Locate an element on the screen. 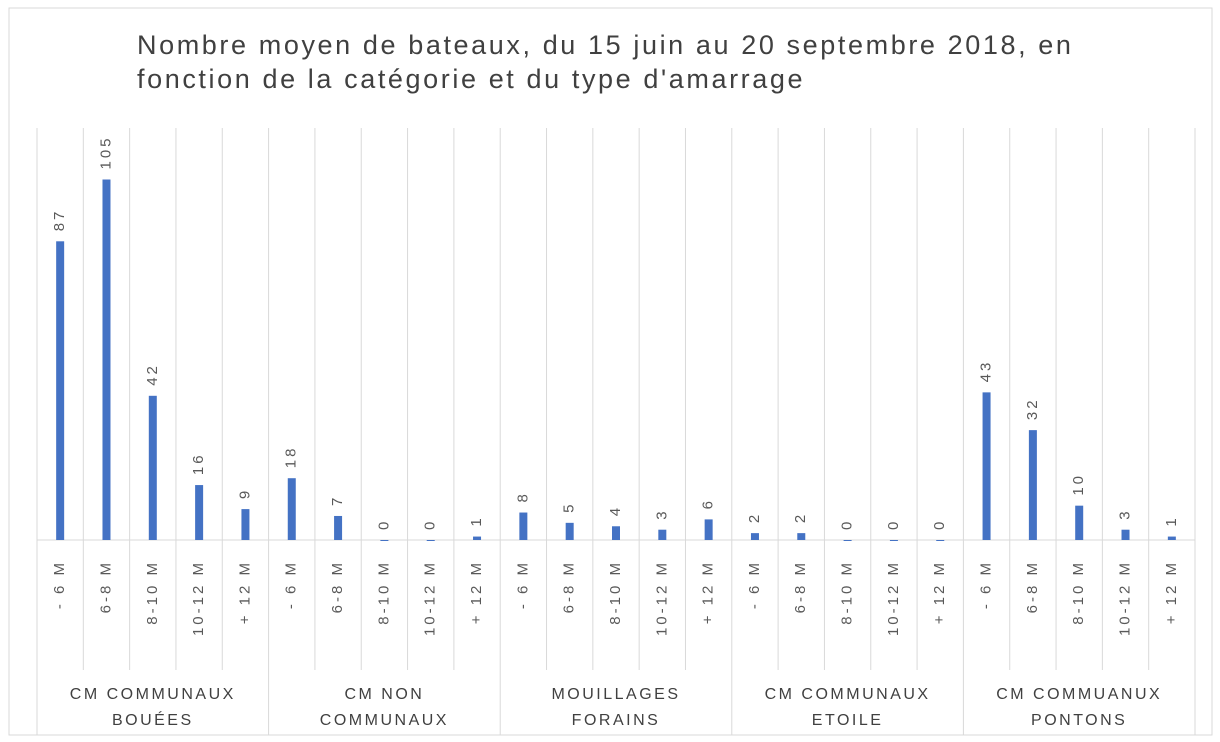  group-label: MOUILLAGES FORAINS is located at coordinates (616, 707).